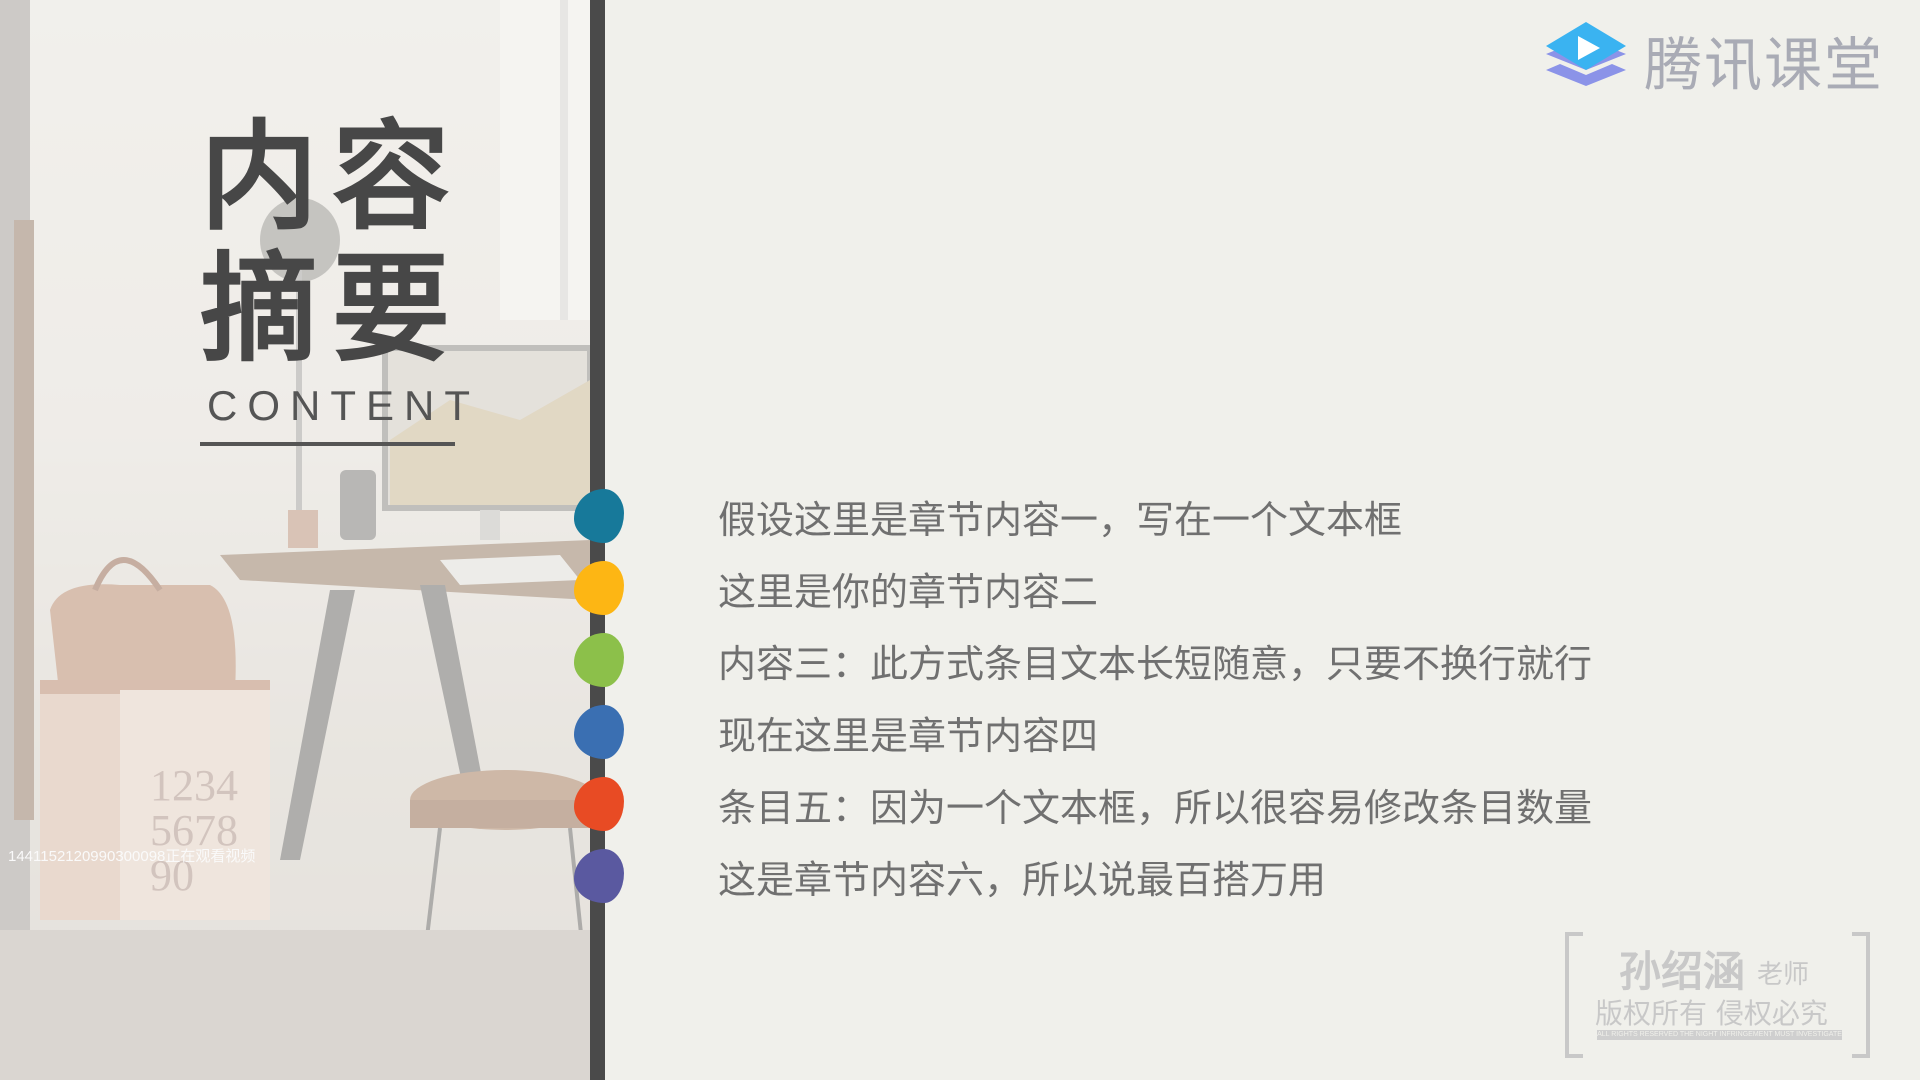 Image resolution: width=1920 pixels, height=1080 pixels. Describe the element at coordinates (908, 735) in the screenshot. I see `list-item-text: 现在这里是章节内容四` at that location.